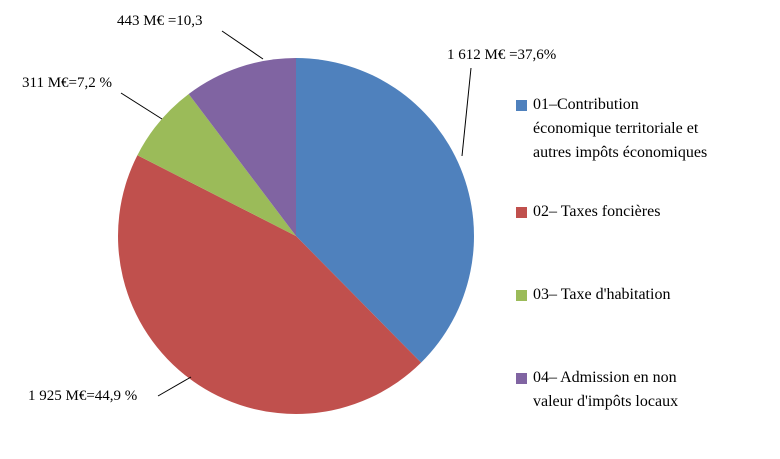 The width and height of the screenshot is (780, 459). I want to click on slice-value-label-02: 1 925 M€=44,9 %, so click(83, 396).